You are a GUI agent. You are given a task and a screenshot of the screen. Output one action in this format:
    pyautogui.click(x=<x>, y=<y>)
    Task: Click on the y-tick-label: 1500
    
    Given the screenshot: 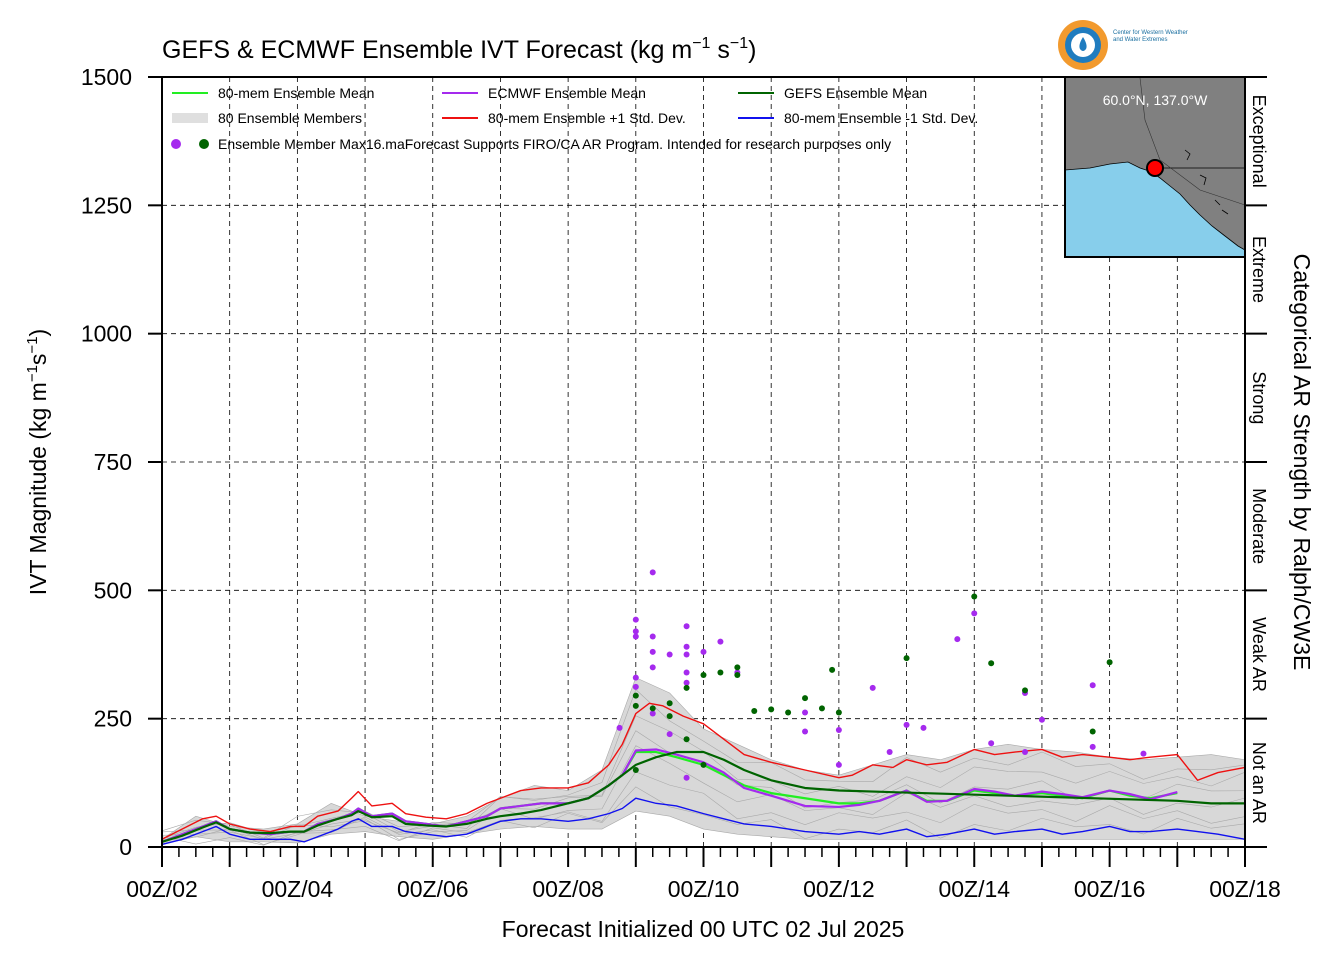 What is the action you would take?
    pyautogui.click(x=106, y=77)
    